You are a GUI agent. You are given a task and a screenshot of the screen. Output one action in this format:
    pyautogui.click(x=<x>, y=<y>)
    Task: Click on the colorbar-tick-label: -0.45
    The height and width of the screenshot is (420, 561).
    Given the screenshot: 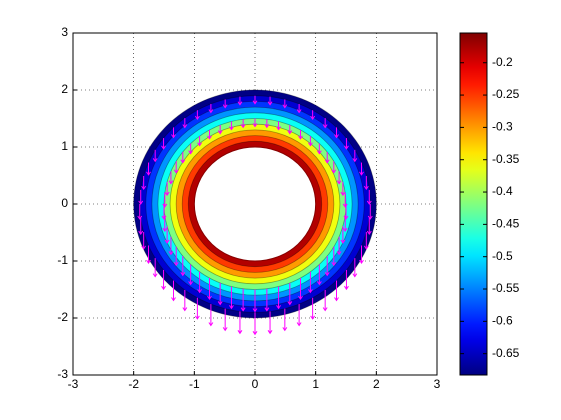 What is the action you would take?
    pyautogui.click(x=506, y=224)
    